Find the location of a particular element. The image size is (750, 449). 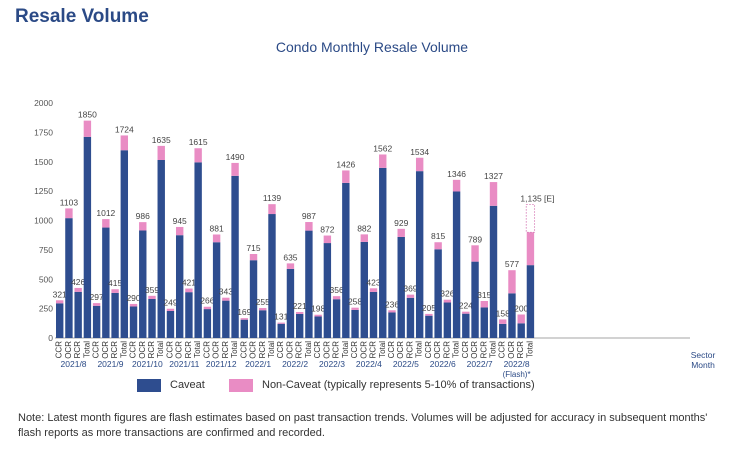

y-tick-label: 2000 is located at coordinates (43, 103).